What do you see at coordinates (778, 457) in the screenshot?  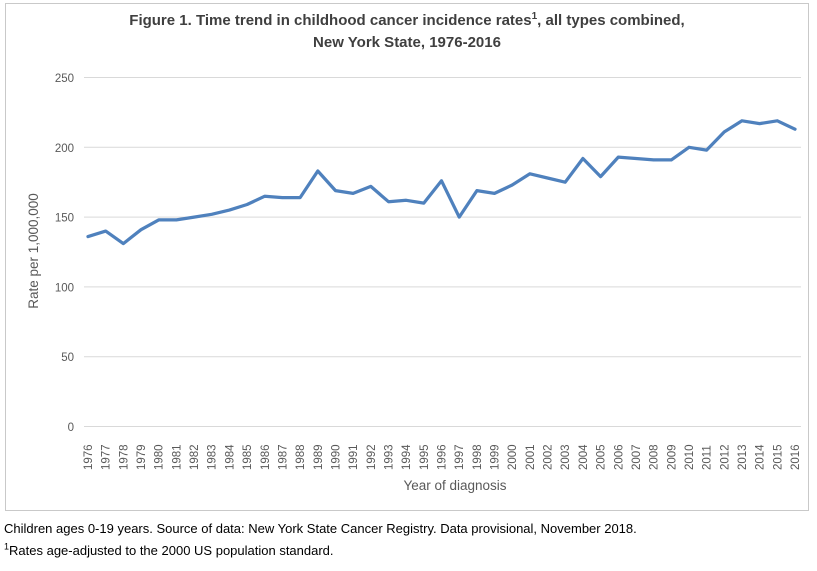 I see `x-tick-label: 2015` at bounding box center [778, 457].